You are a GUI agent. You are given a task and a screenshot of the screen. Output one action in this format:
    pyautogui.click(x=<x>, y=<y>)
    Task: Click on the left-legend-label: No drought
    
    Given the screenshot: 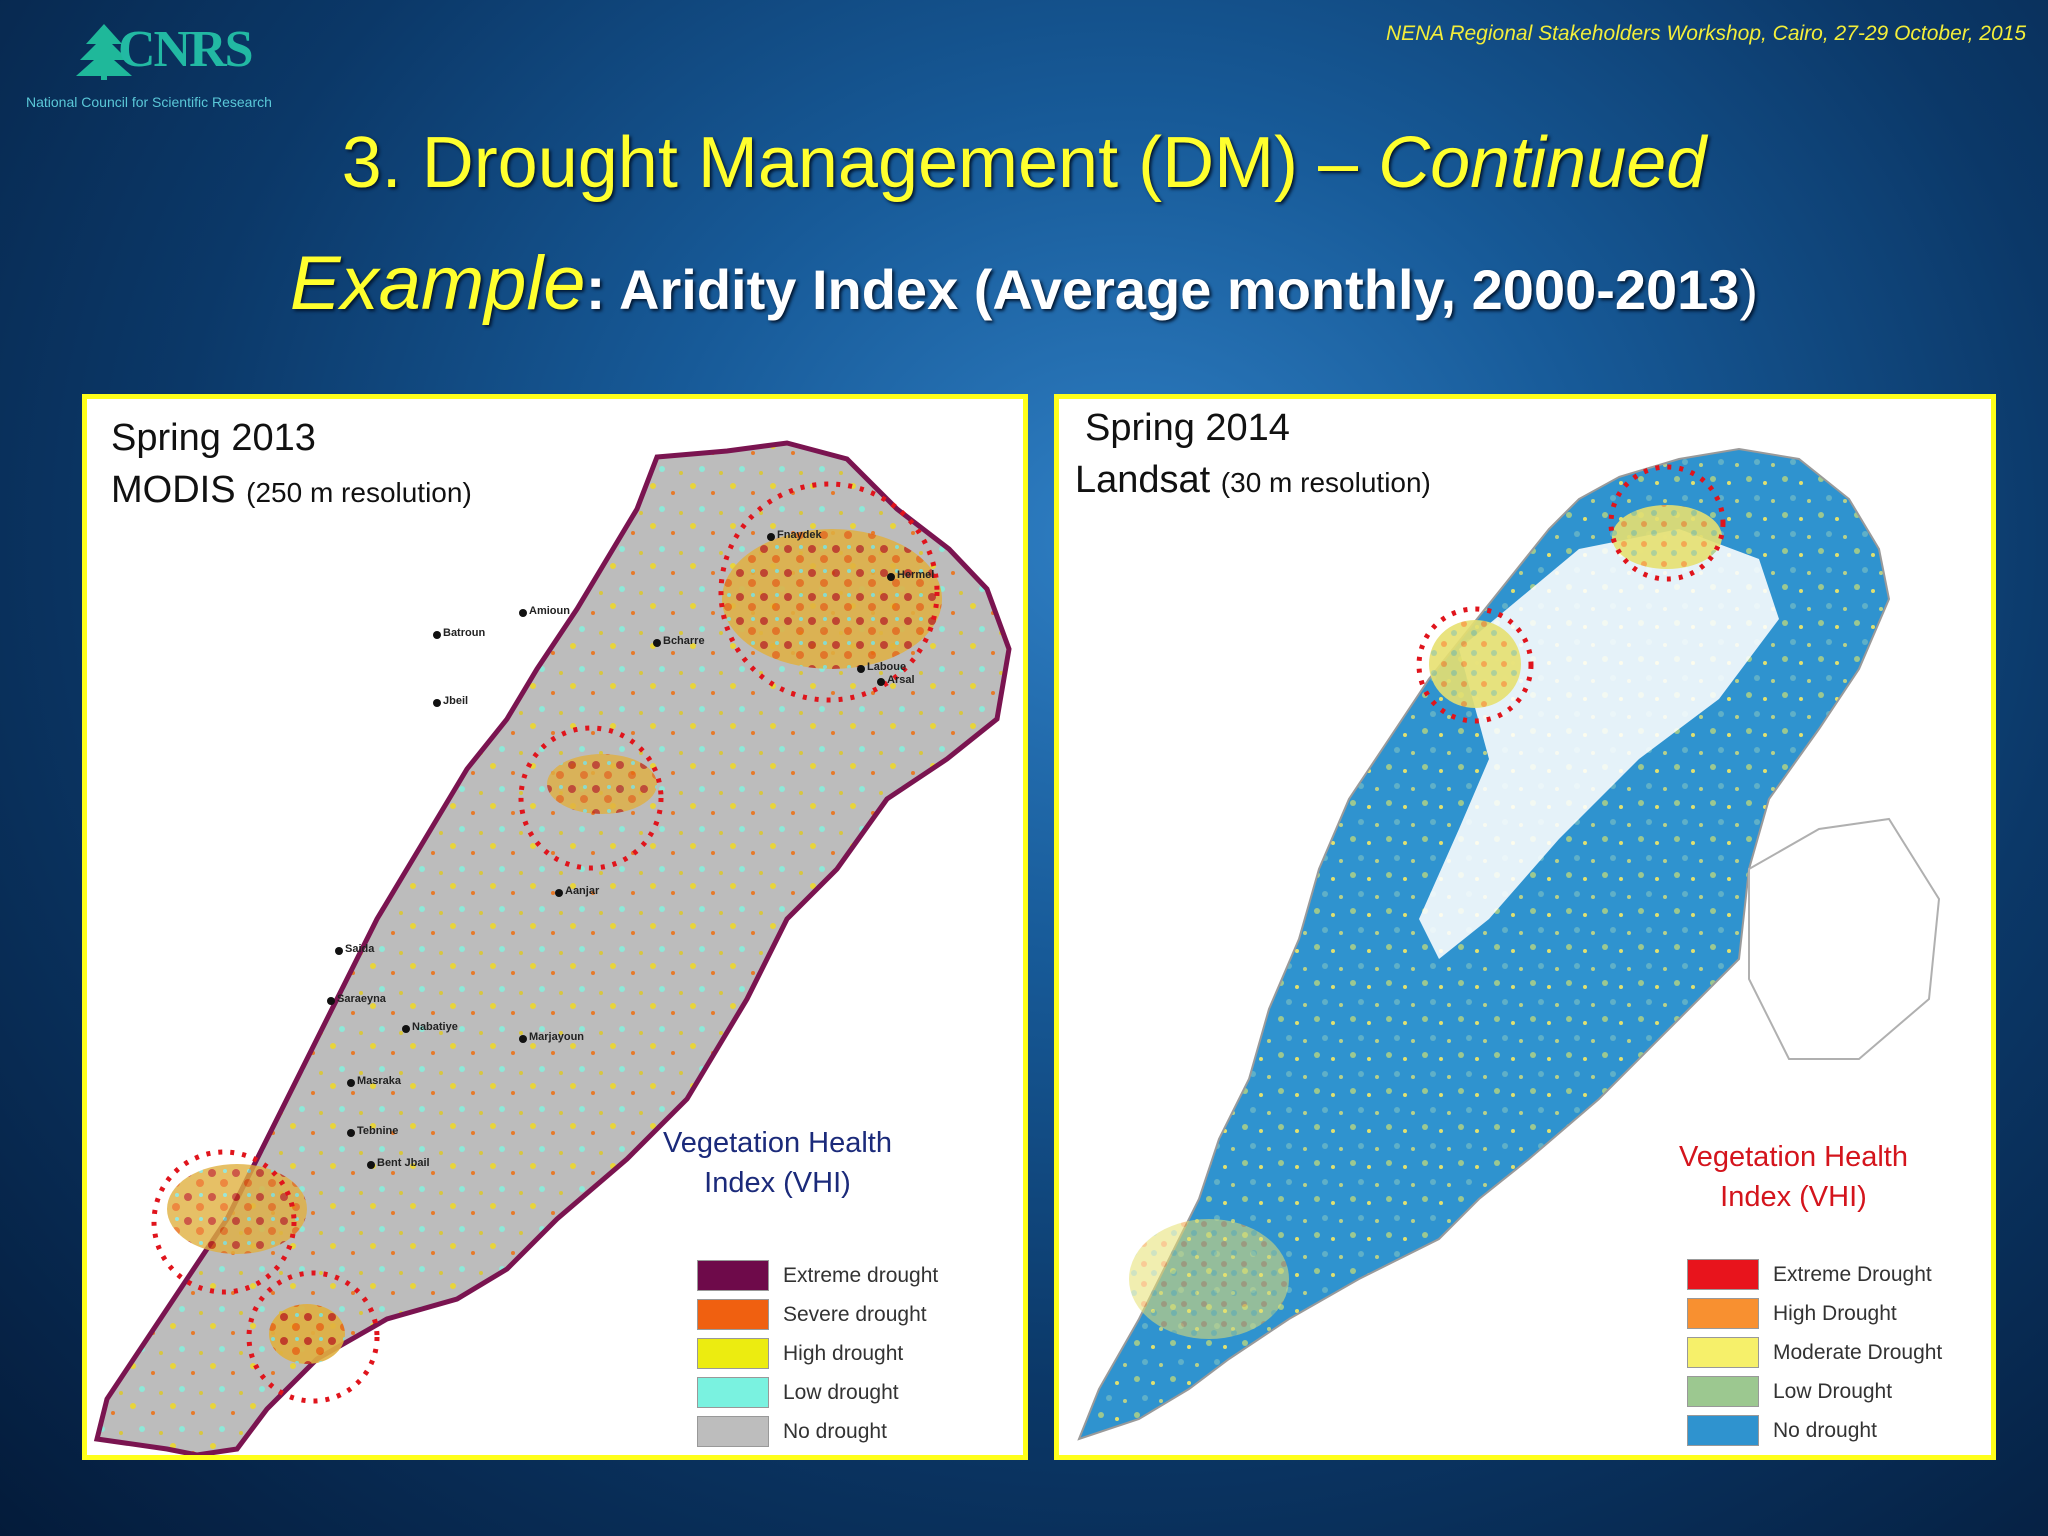 What is the action you would take?
    pyautogui.click(x=835, y=1431)
    